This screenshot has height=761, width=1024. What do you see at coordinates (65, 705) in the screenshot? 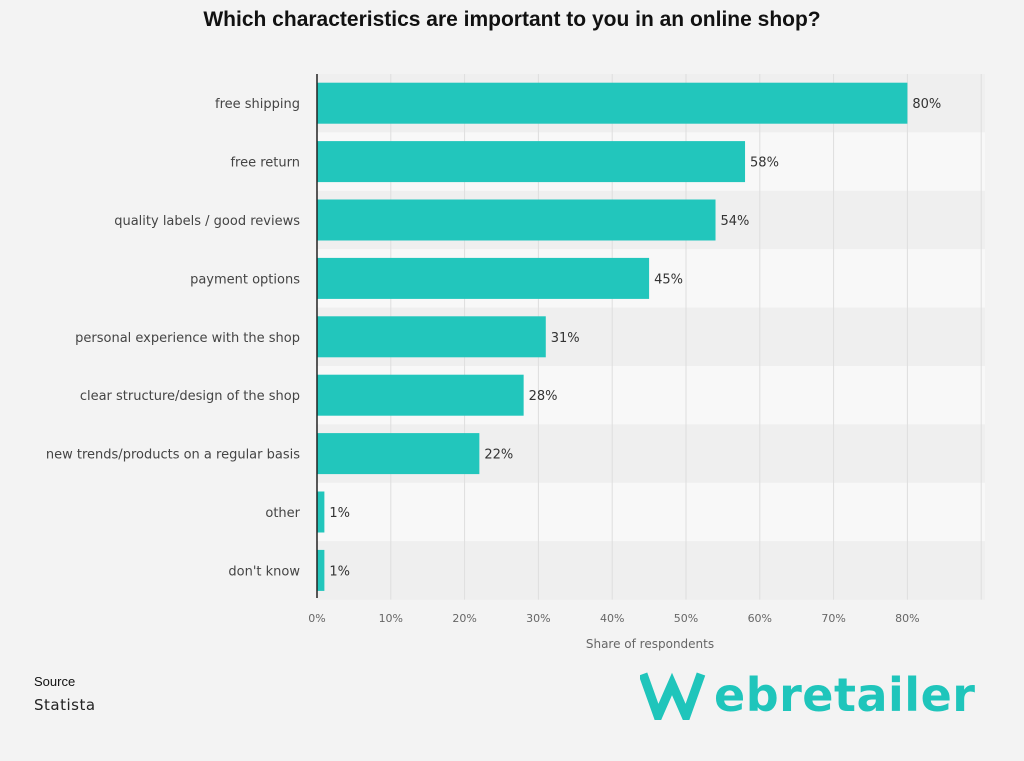
I see `source-value: Statista` at bounding box center [65, 705].